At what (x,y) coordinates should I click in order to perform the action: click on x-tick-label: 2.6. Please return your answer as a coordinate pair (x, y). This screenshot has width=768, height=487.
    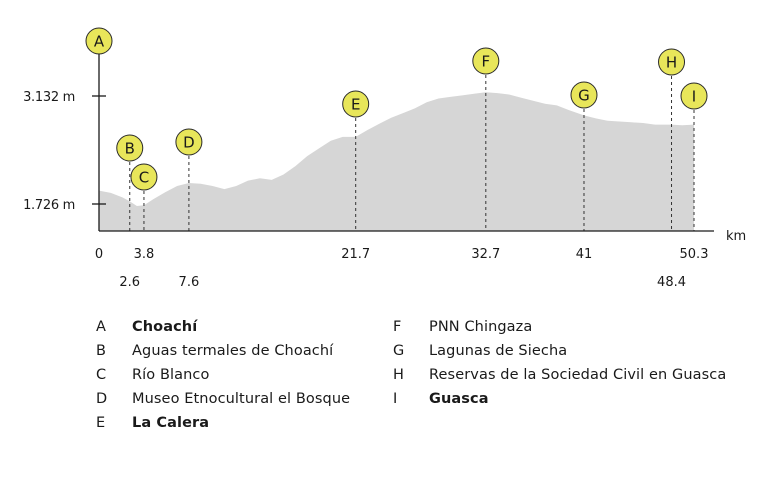
    Looking at the image, I should click on (129, 282).